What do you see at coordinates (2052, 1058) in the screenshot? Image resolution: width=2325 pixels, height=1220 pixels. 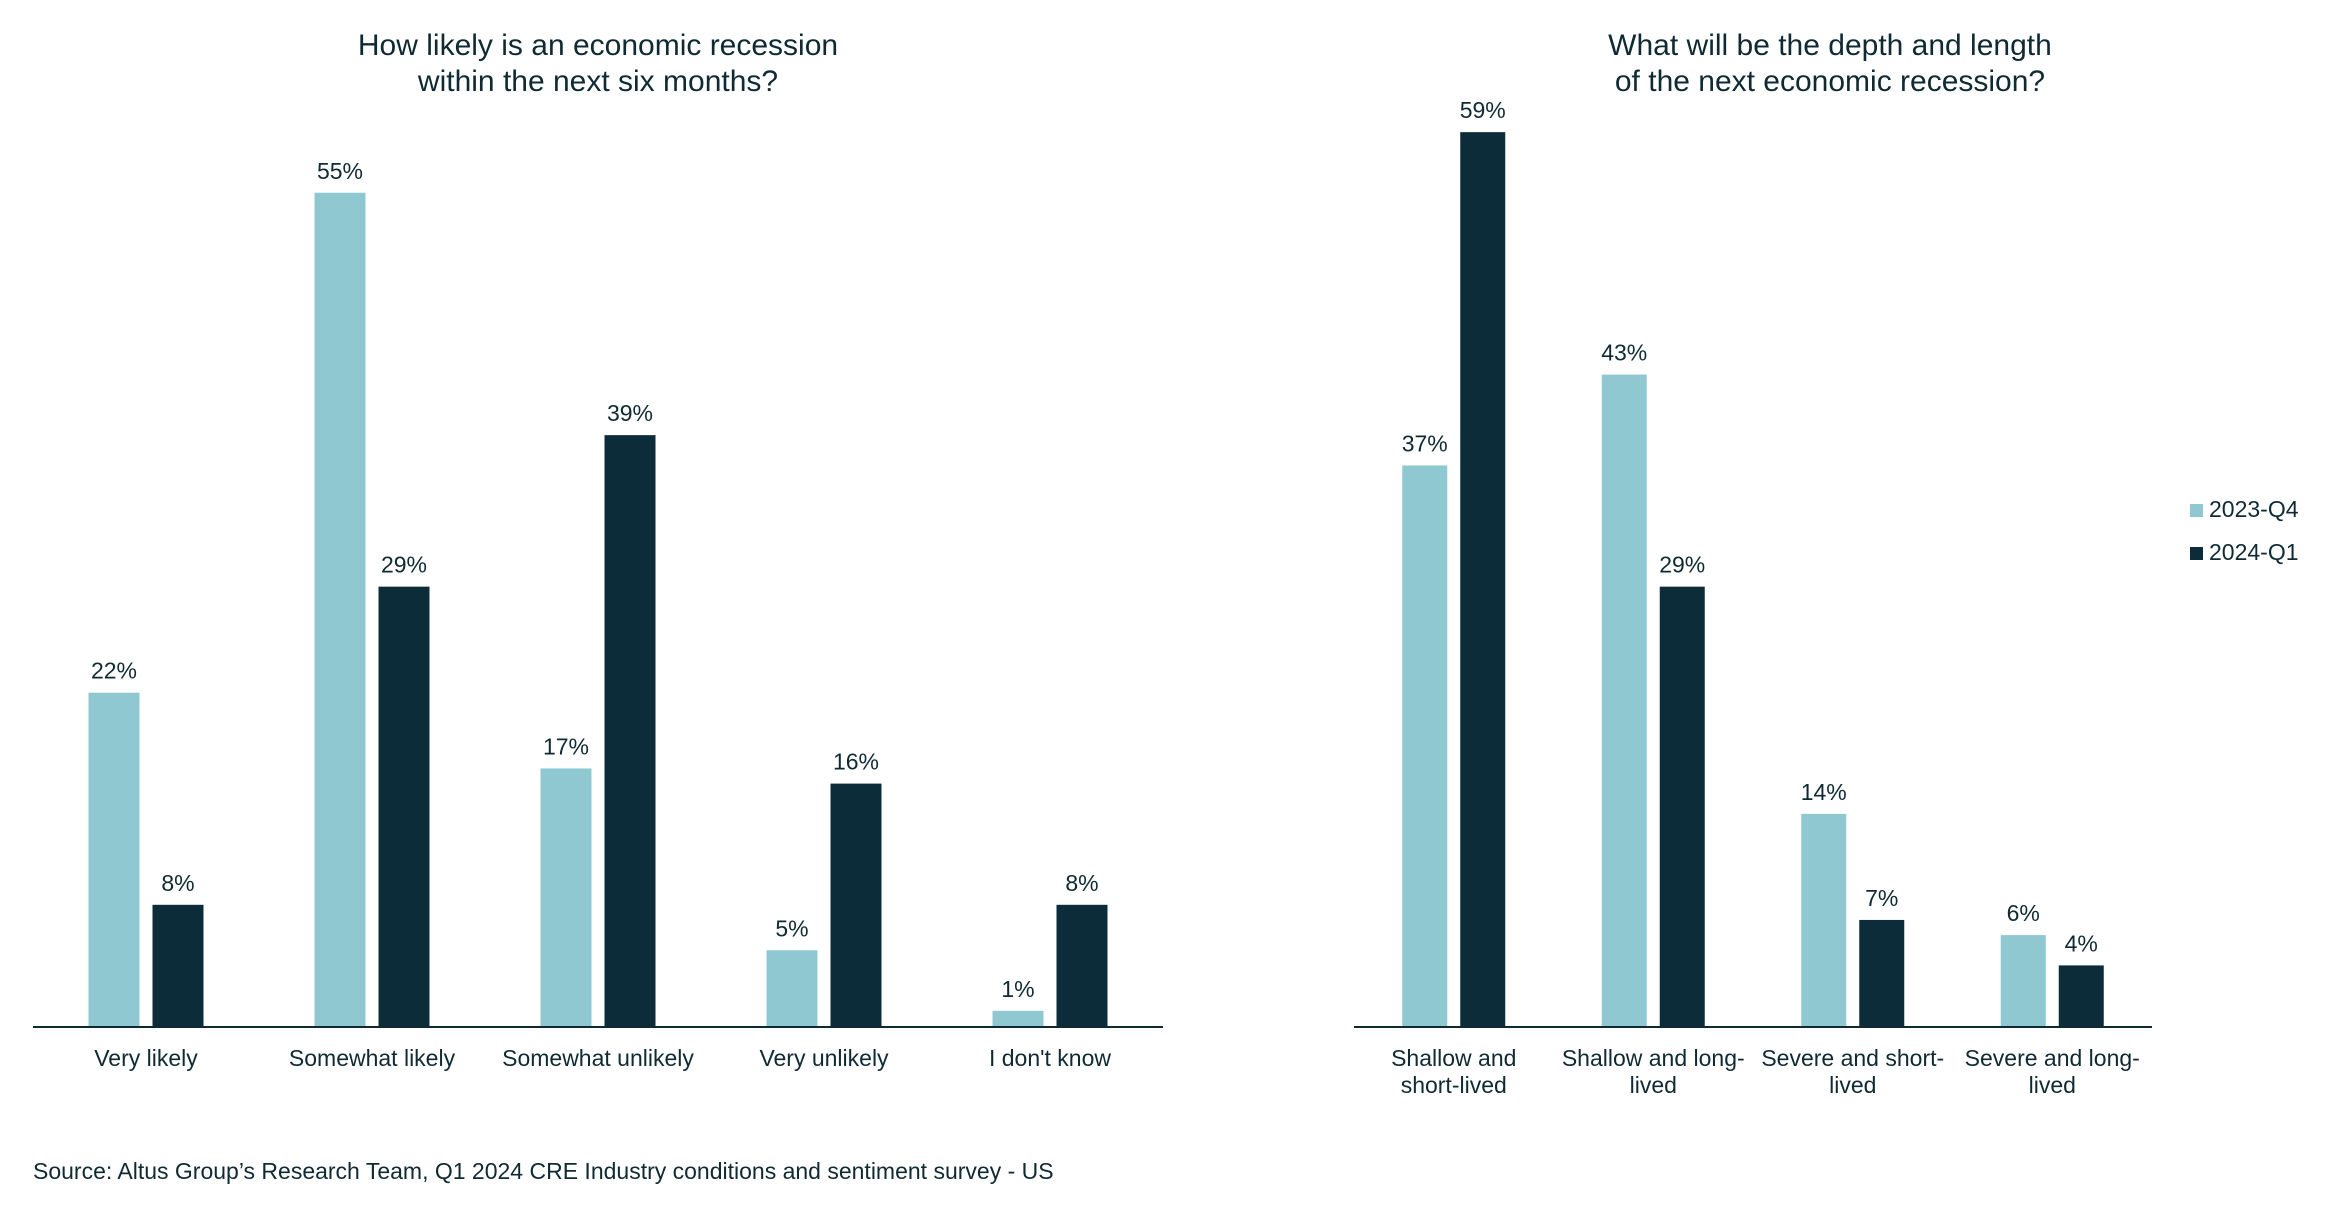 I see `category-label: Severe and long-` at bounding box center [2052, 1058].